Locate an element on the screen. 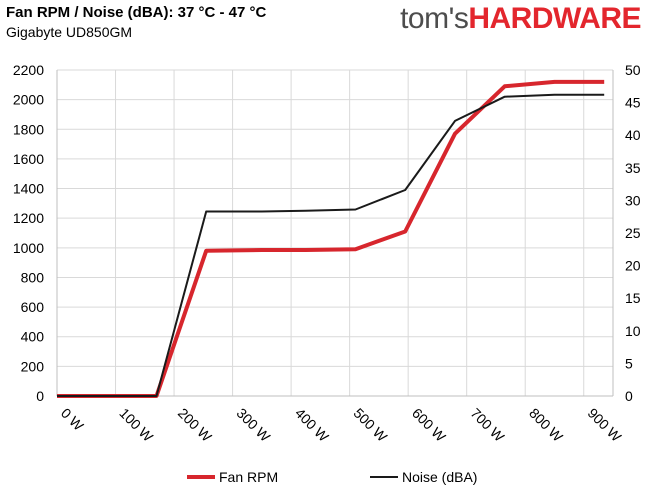 The image size is (651, 491). y-right-tick-label: 50 is located at coordinates (633, 70).